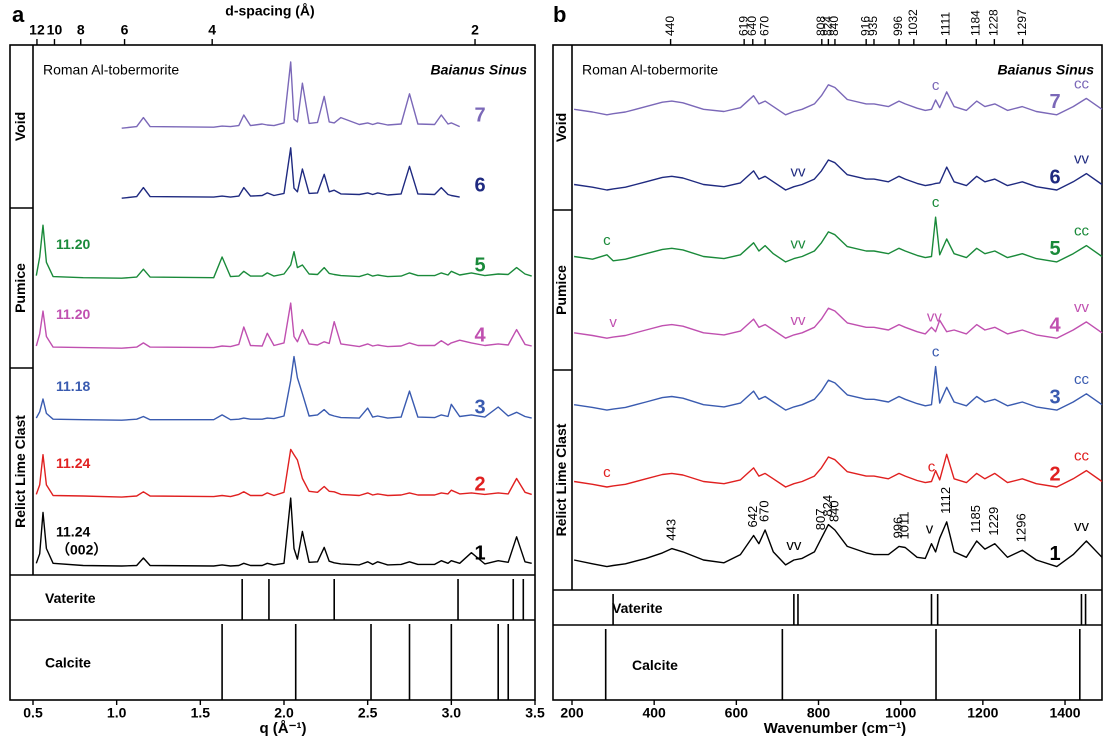  What do you see at coordinates (479, 484) in the screenshot?
I see `legend-label: 2` at bounding box center [479, 484].